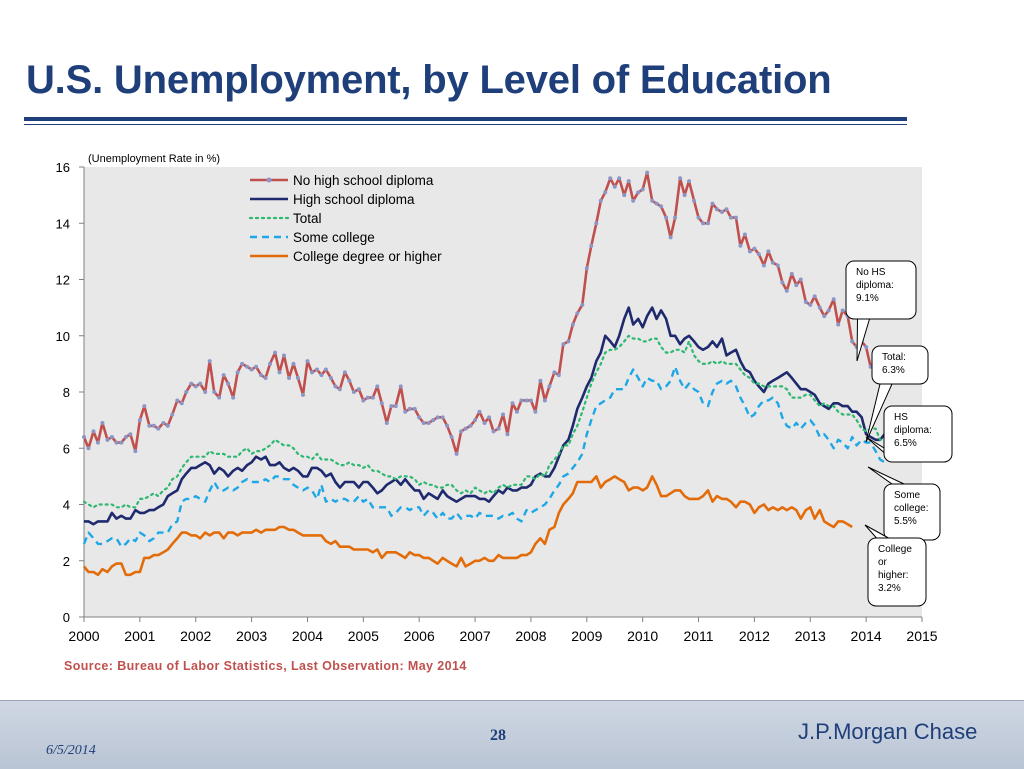 The width and height of the screenshot is (1024, 769). Describe the element at coordinates (63, 280) in the screenshot. I see `y-tick-label: 12` at that location.